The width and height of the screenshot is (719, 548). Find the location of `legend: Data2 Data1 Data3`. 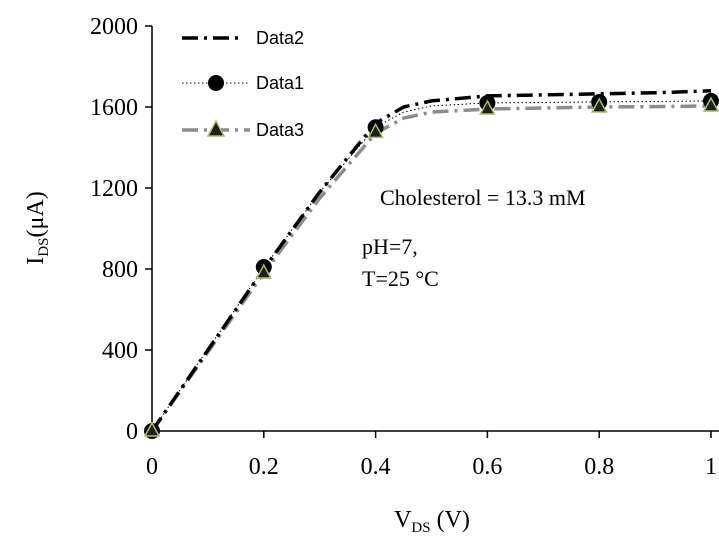

legend: Data2 Data1 Data3 is located at coordinates (243, 84).